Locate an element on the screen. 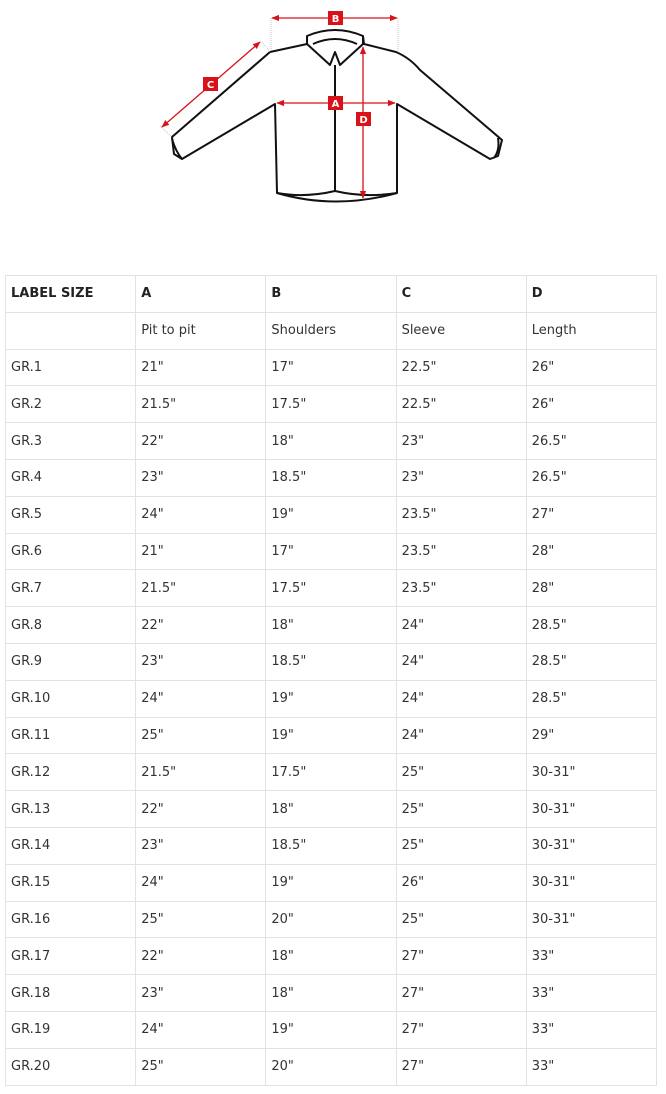 Image resolution: width=666 pixels, height=1094 pixels. header-d: D is located at coordinates (591, 294).